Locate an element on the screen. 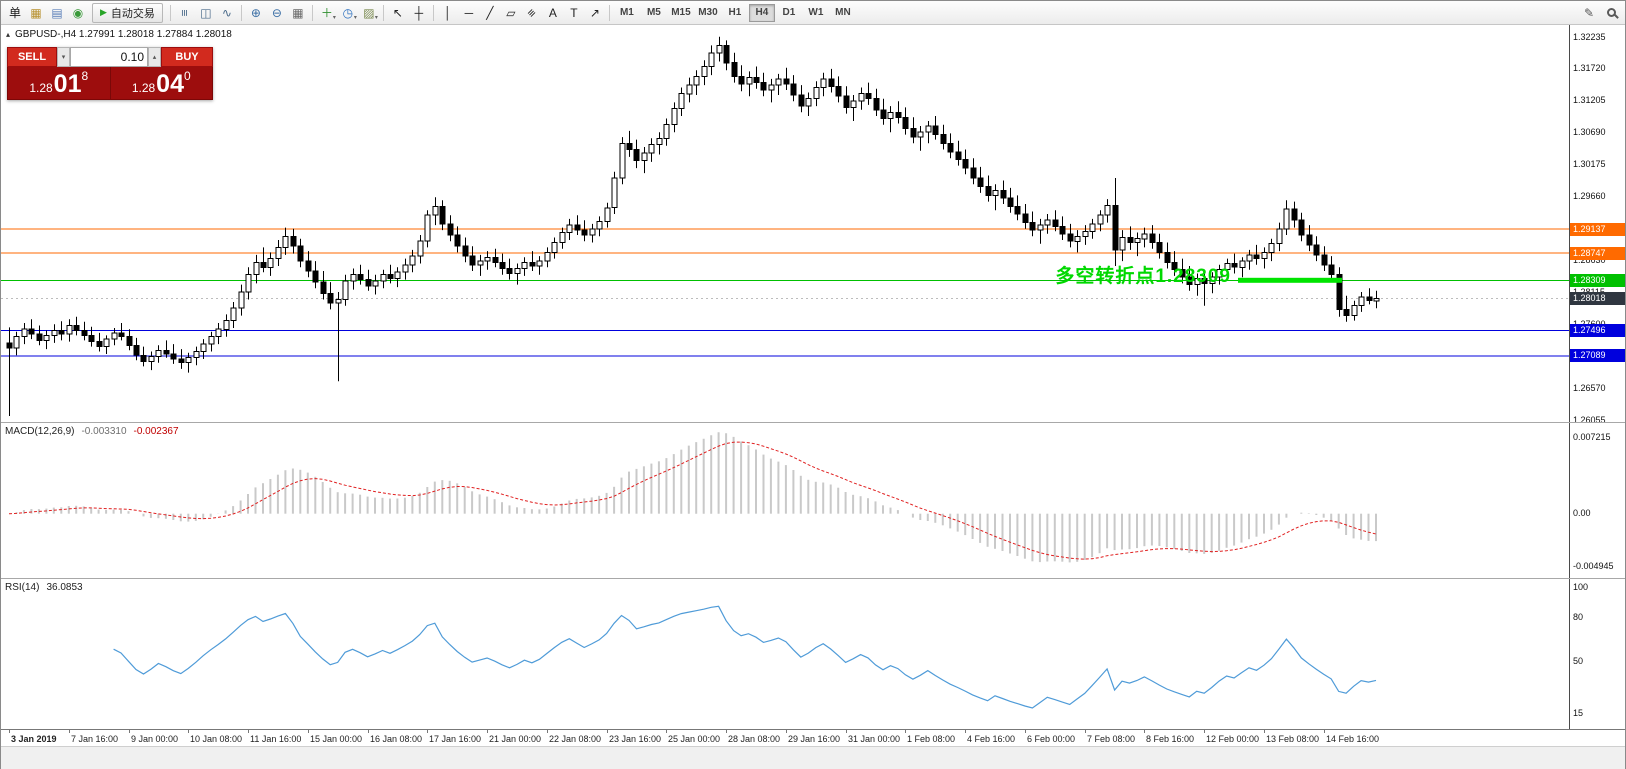  macd-label: MACD(12,26,9) -0.003310 -0.002367 is located at coordinates (92, 431).